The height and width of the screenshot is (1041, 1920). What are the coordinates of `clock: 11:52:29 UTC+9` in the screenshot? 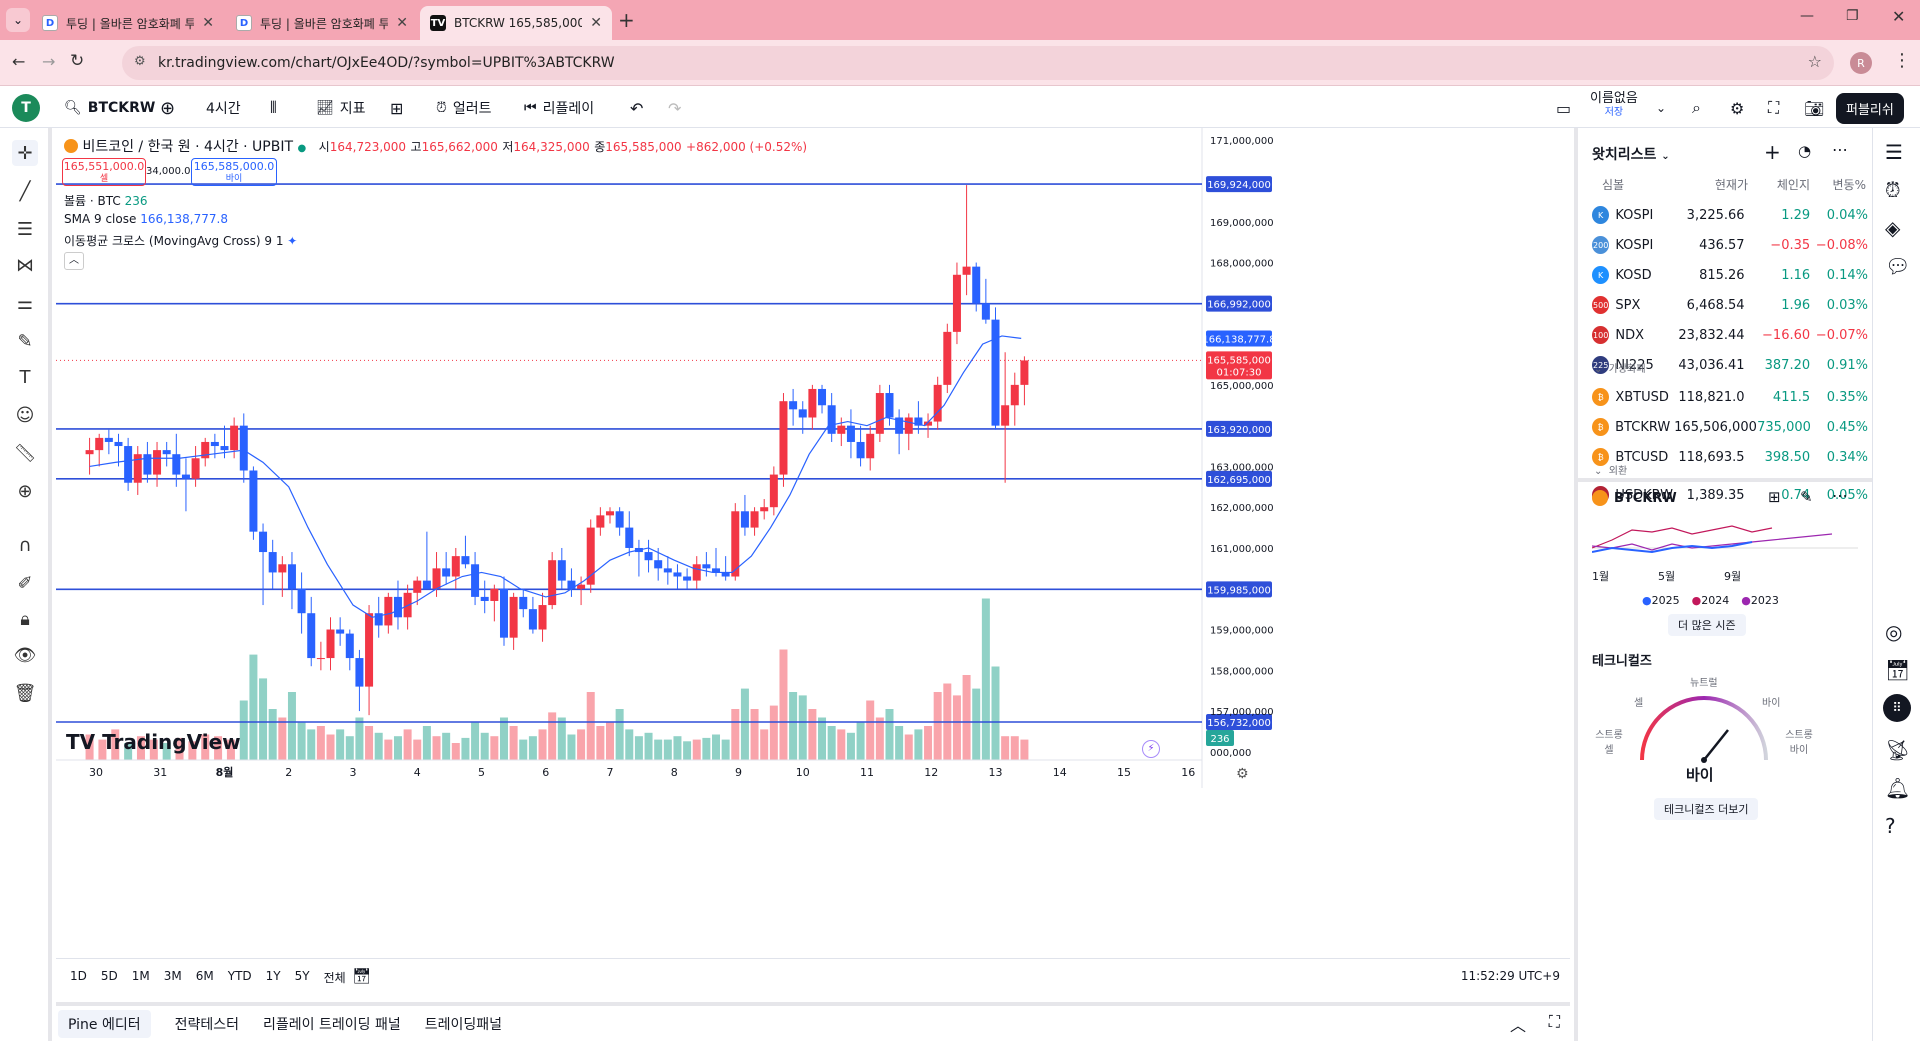 It's located at (1510, 976).